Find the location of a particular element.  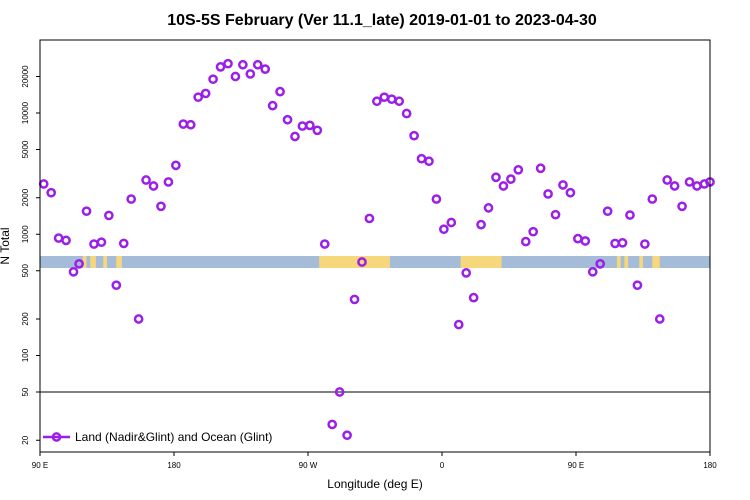

y-tick-label: 10000 is located at coordinates (25, 112).